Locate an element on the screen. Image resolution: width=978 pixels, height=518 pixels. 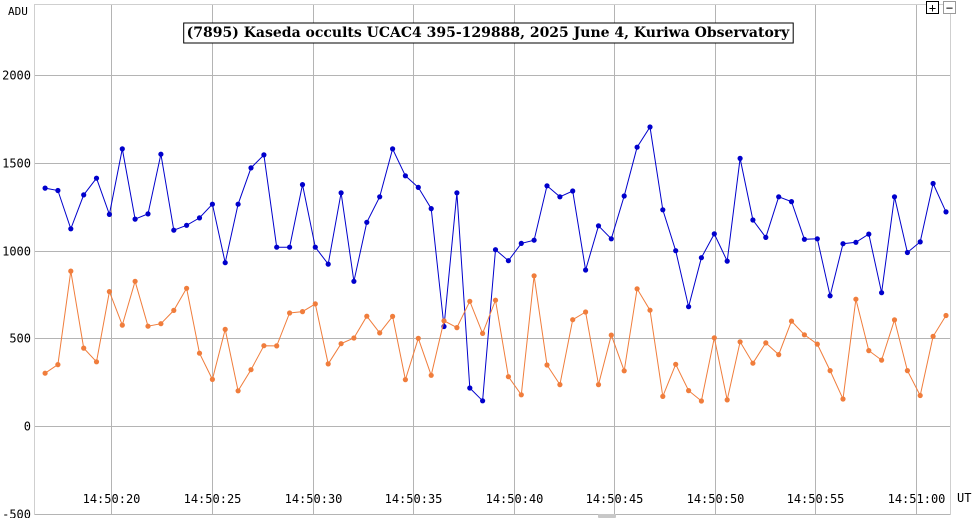
scrollbar-thumb is located at coordinates (607, 516).